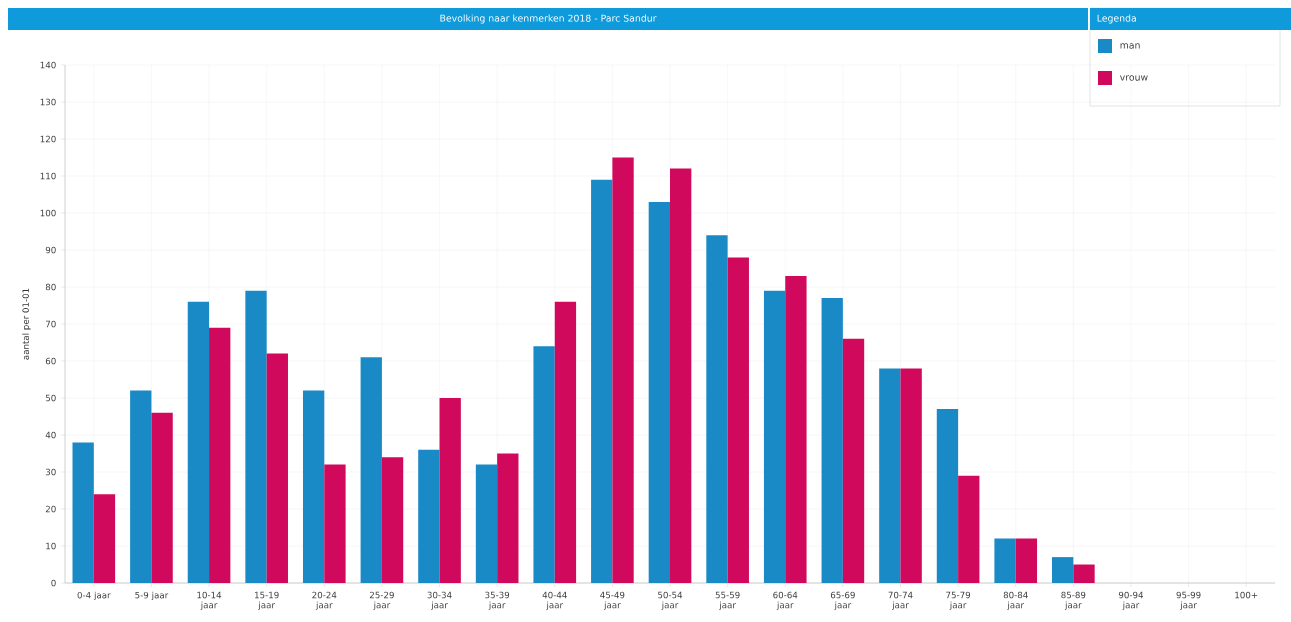 This screenshot has width=1291, height=622. Describe the element at coordinates (50, 287) in the screenshot. I see `y-tick-label: 80` at that location.